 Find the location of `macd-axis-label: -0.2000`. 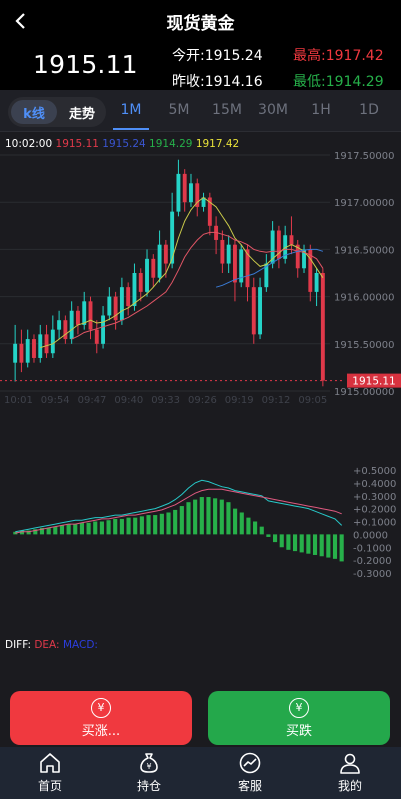

macd-axis-label: -0.2000 is located at coordinates (372, 561).